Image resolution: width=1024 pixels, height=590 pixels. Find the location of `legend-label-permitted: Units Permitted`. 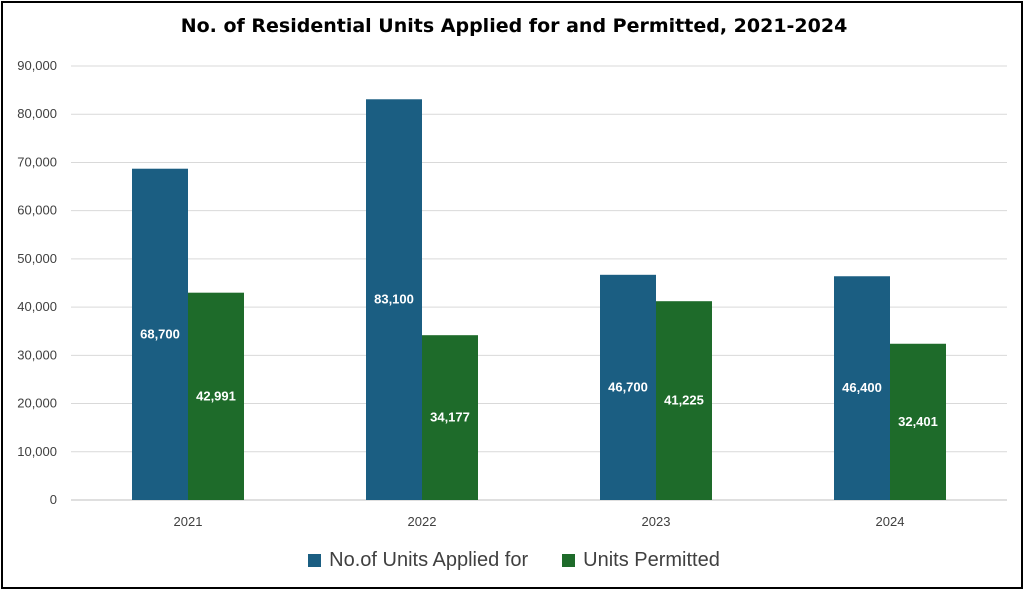

legend-label-permitted: Units Permitted is located at coordinates (651, 560).